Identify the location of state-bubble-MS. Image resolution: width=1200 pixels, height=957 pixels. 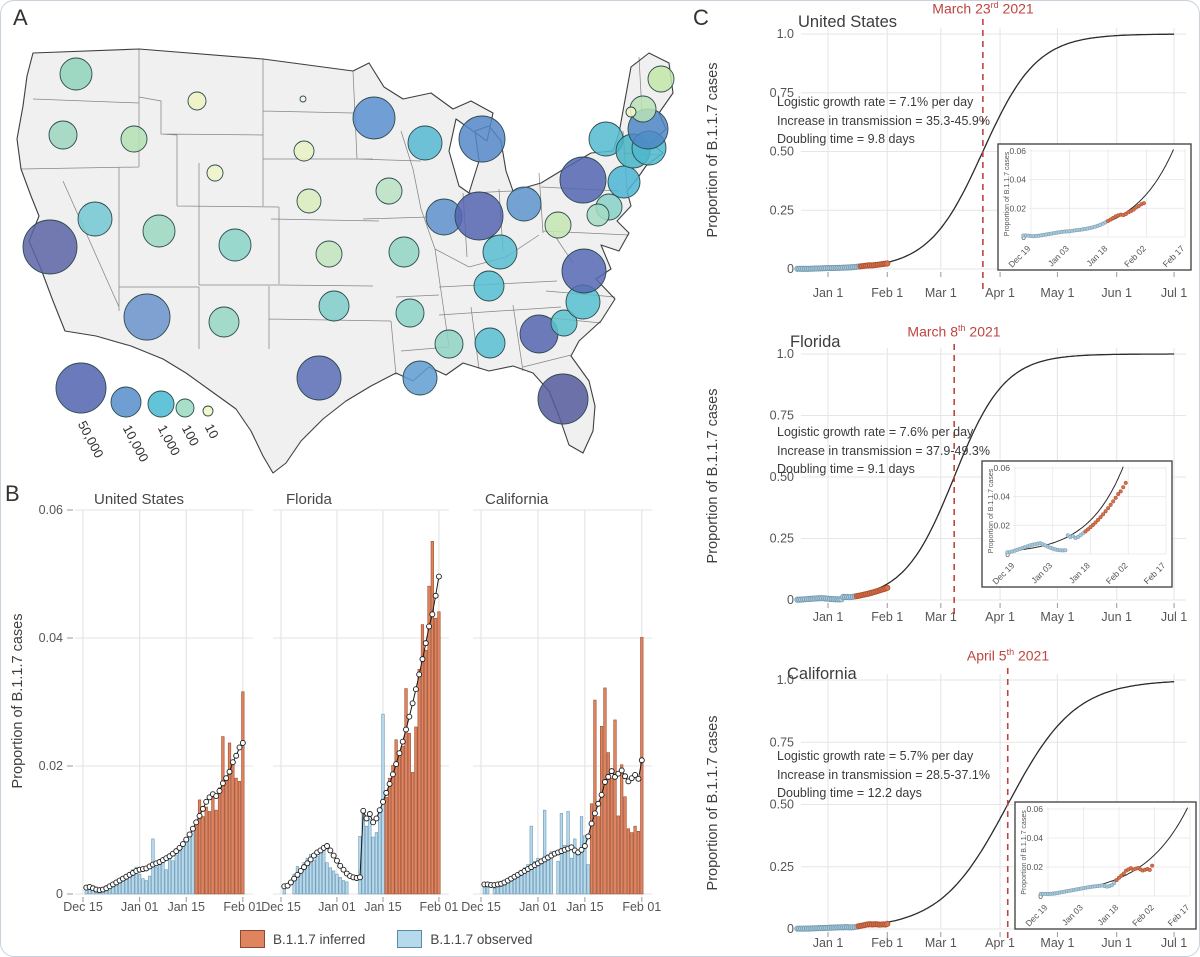
(449, 344).